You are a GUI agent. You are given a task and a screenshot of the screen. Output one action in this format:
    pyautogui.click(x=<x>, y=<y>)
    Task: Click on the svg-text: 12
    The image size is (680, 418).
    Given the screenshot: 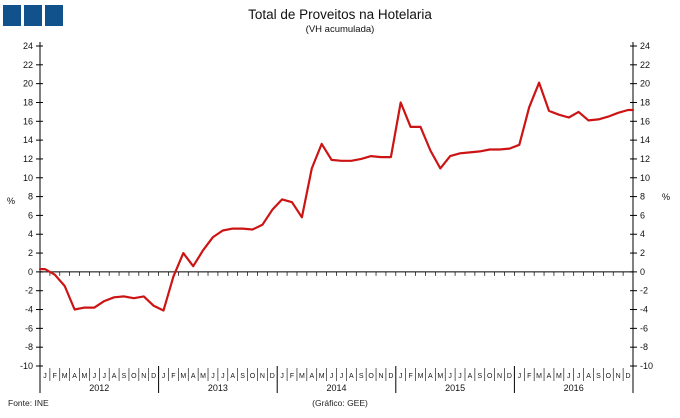 What is the action you would take?
    pyautogui.click(x=28, y=159)
    